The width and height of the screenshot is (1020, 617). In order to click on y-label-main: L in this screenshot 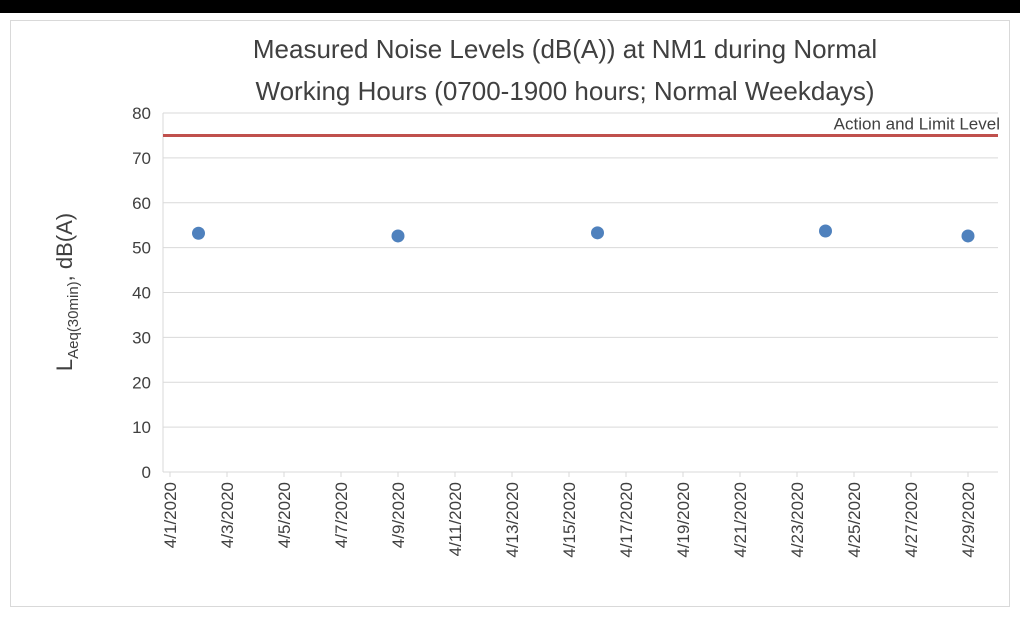, I will do `click(64, 365)`.